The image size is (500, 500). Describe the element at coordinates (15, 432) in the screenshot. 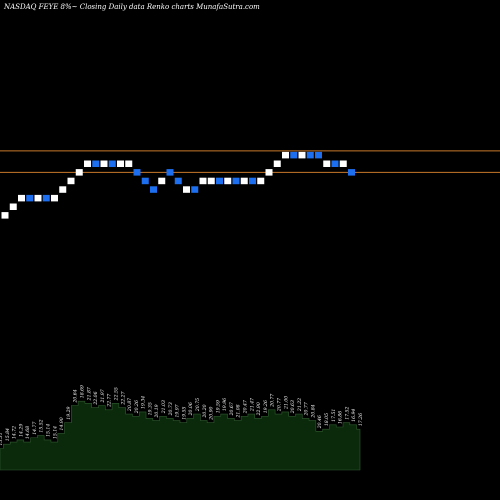

I see `volume-label: 14.72` at that location.